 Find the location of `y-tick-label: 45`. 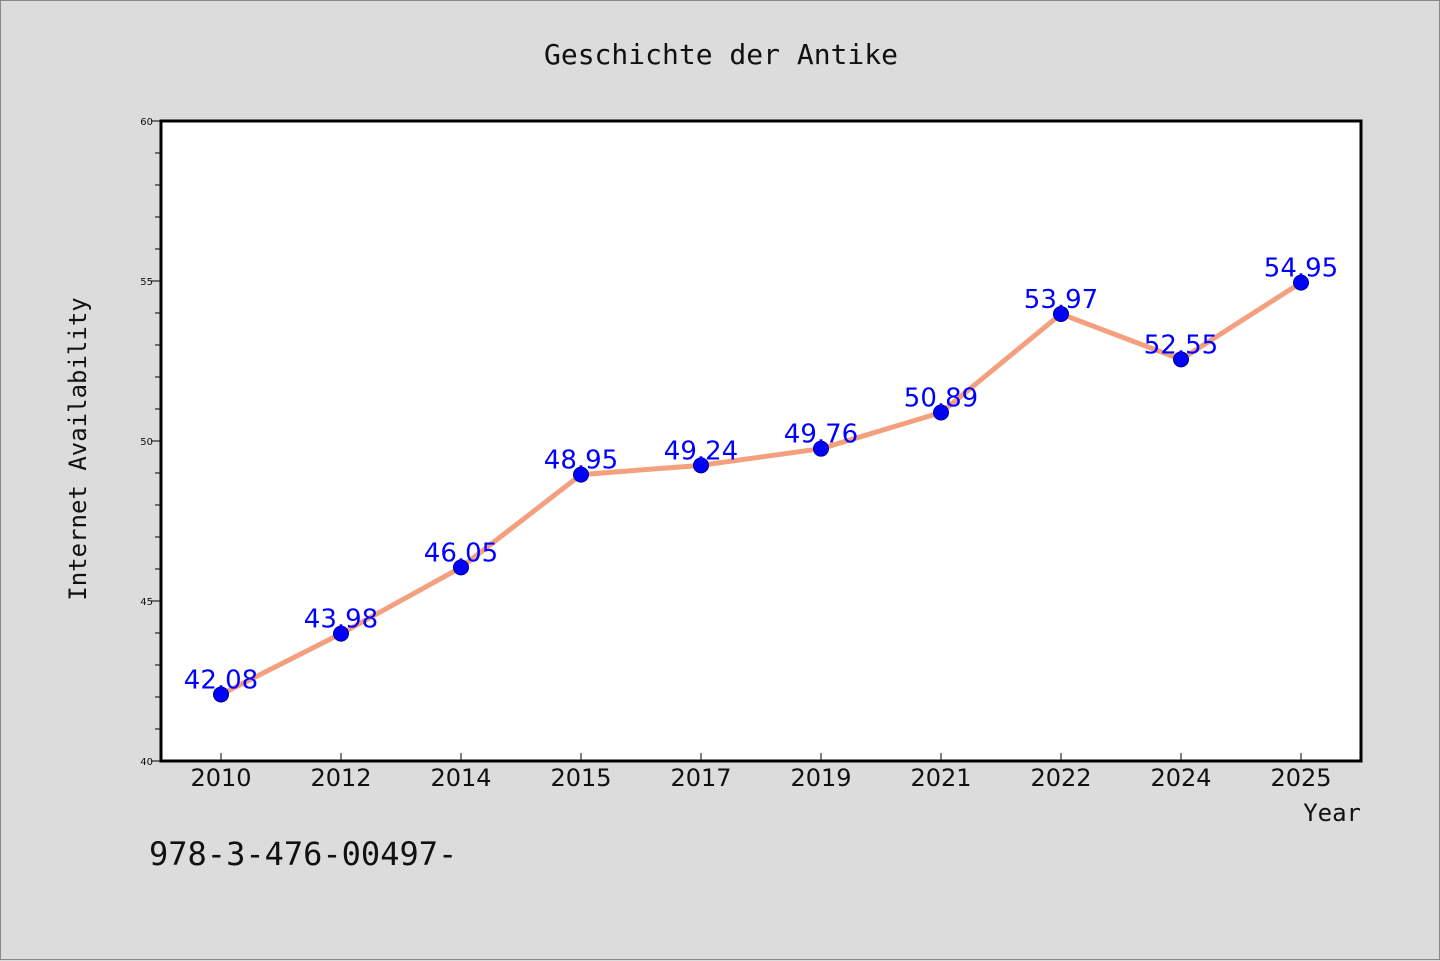

y-tick-label: 45 is located at coordinates (146, 602).